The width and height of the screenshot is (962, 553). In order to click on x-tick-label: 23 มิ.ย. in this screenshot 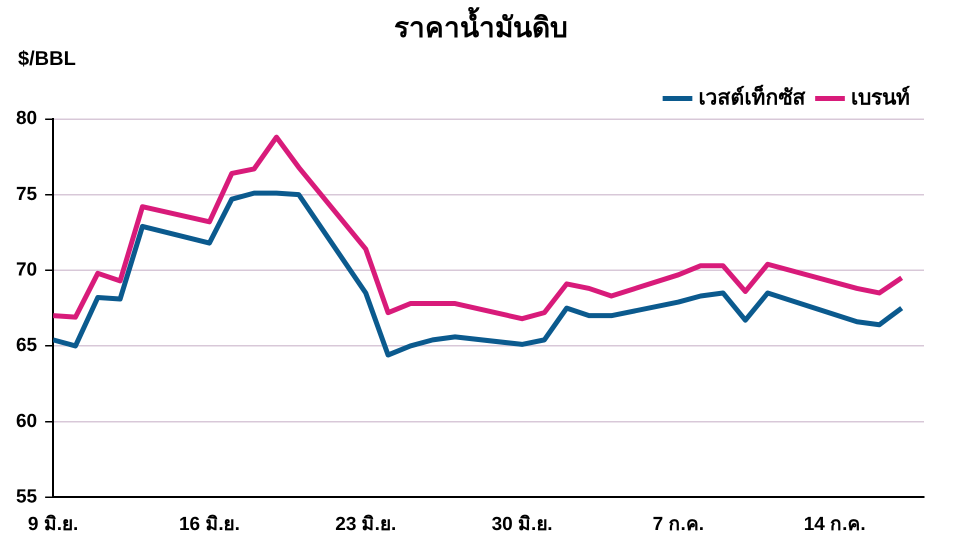, I will do `click(365, 524)`.